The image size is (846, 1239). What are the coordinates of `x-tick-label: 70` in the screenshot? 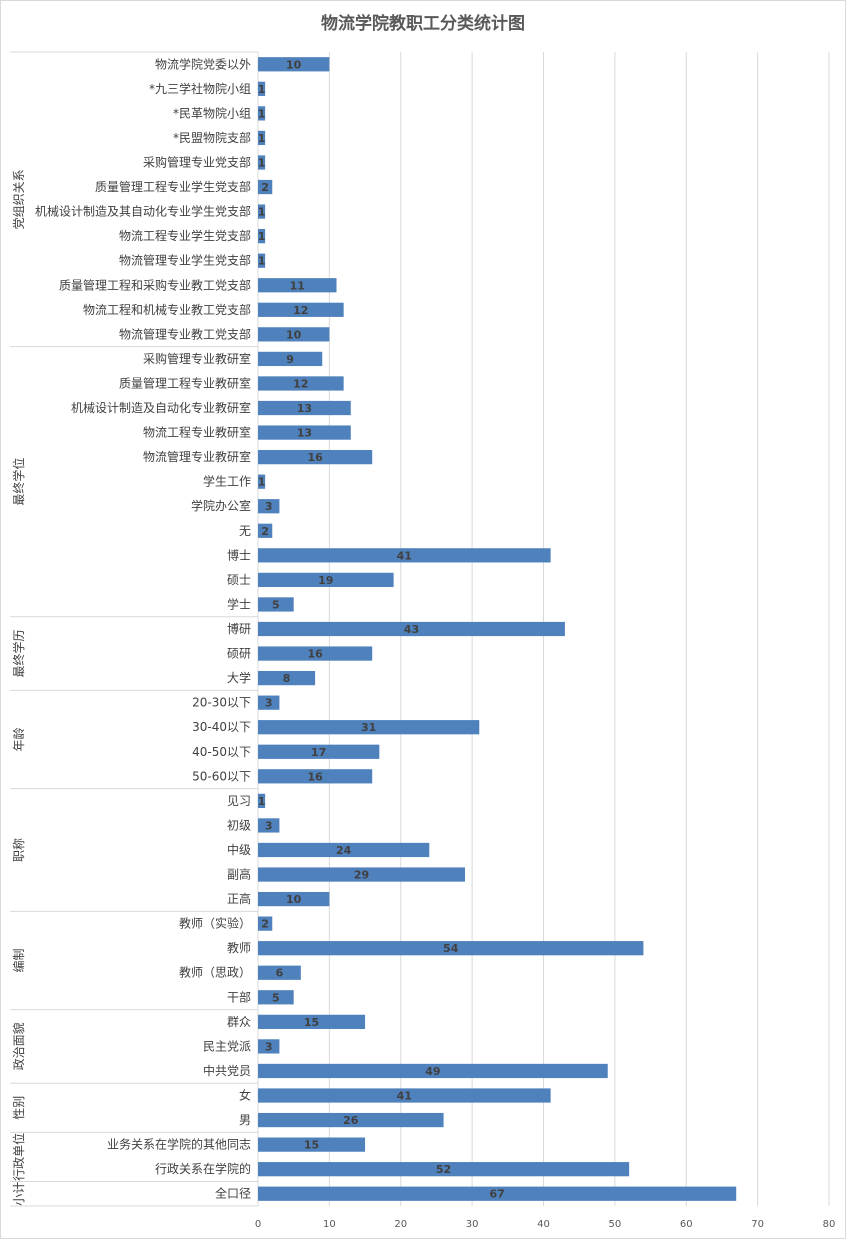 It's located at (757, 1224).